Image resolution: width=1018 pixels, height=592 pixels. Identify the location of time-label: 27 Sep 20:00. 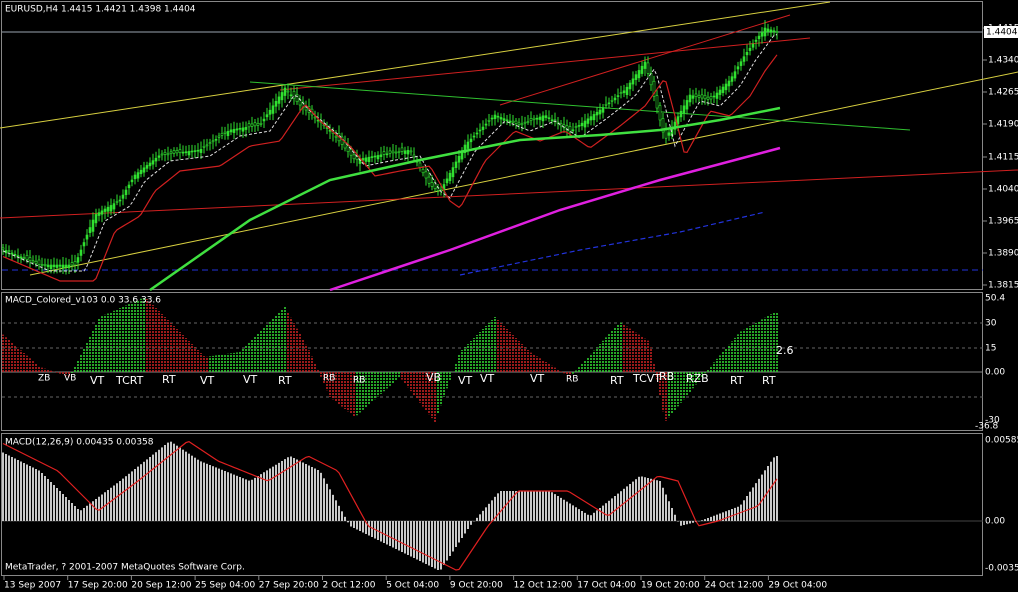
(289, 586).